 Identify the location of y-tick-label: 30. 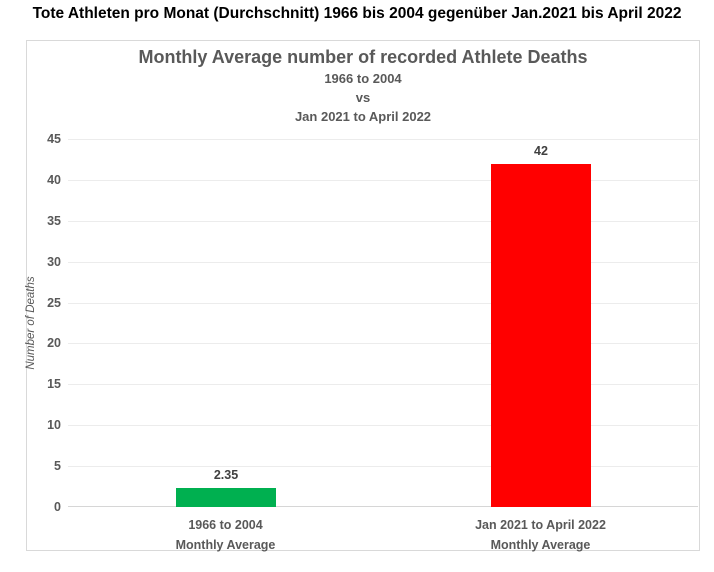
(54, 262).